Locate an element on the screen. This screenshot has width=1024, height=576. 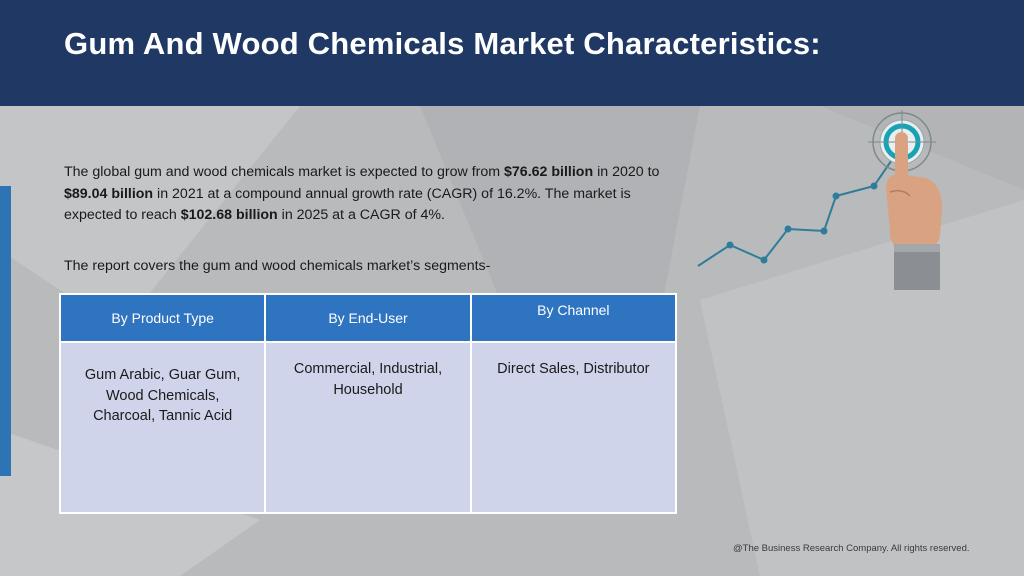
header-end-user: By End-User is located at coordinates (368, 318).